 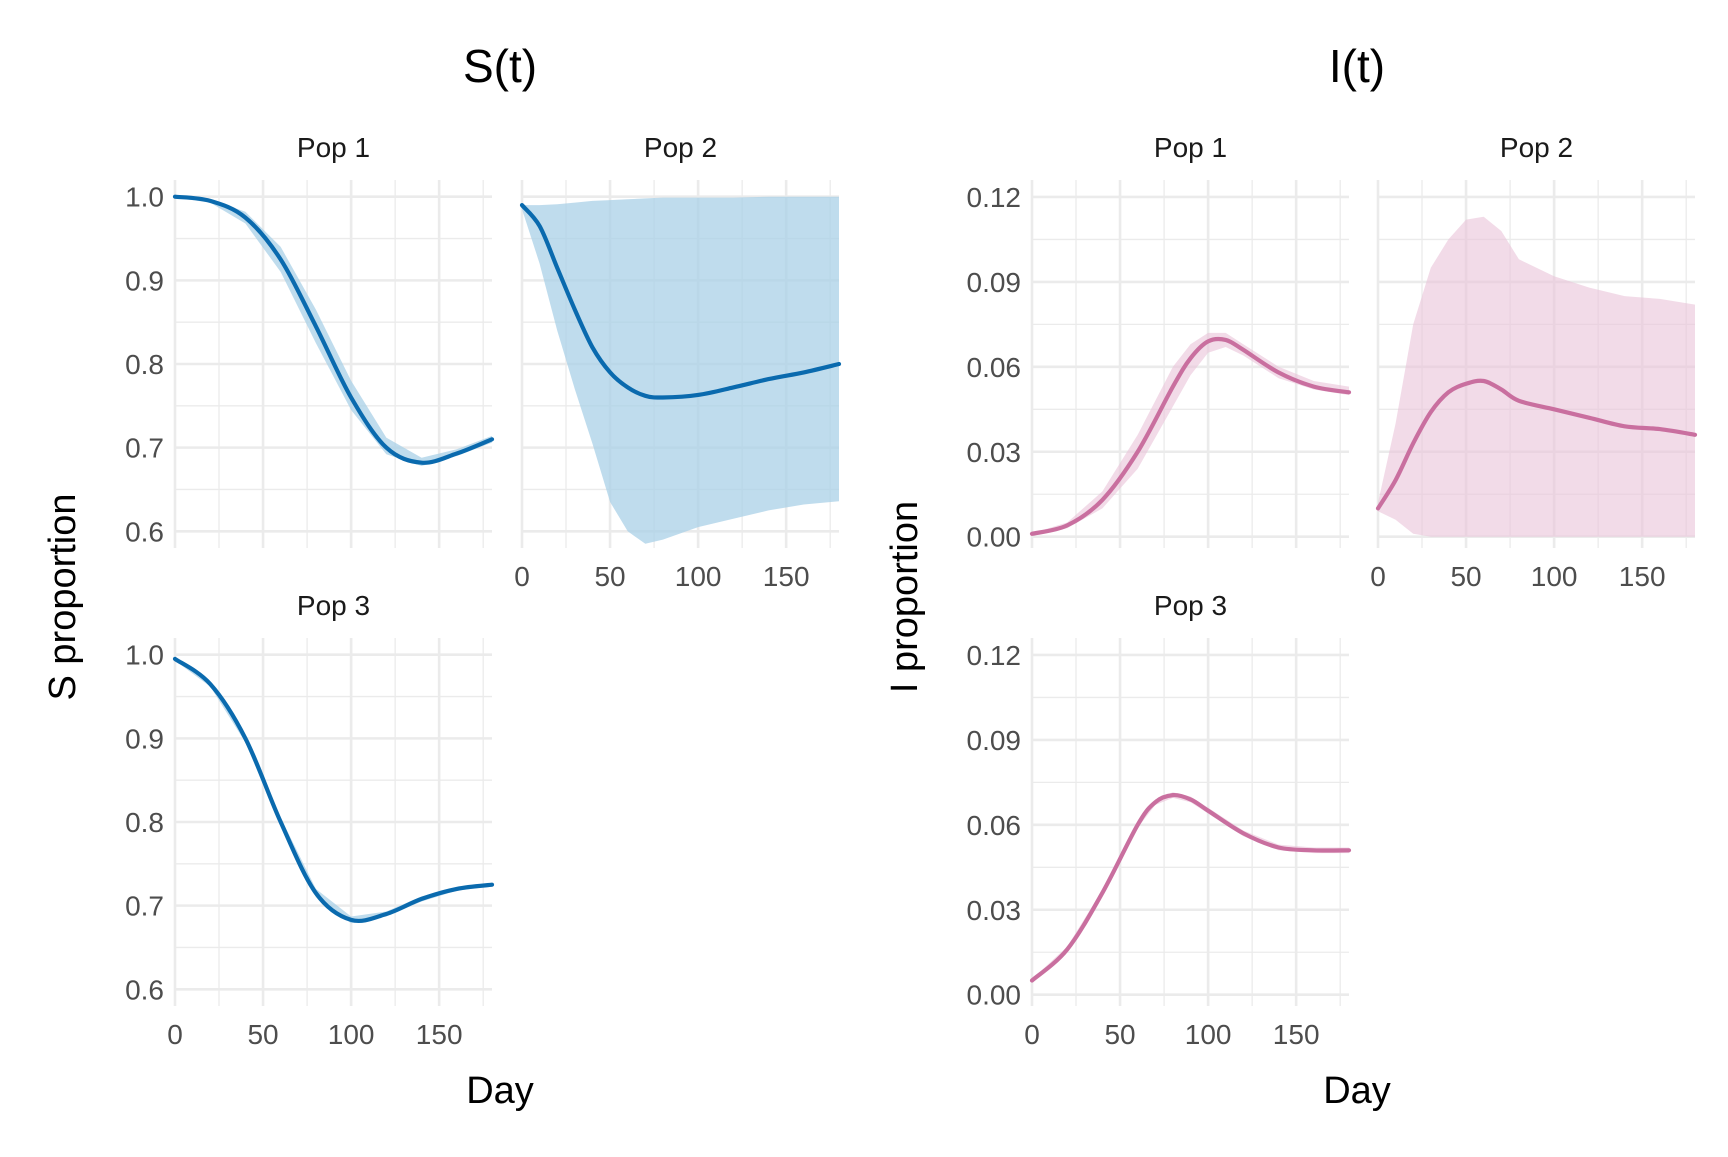 What do you see at coordinates (905, 597) in the screenshot?
I see `i-y-axis-title: I proportion` at bounding box center [905, 597].